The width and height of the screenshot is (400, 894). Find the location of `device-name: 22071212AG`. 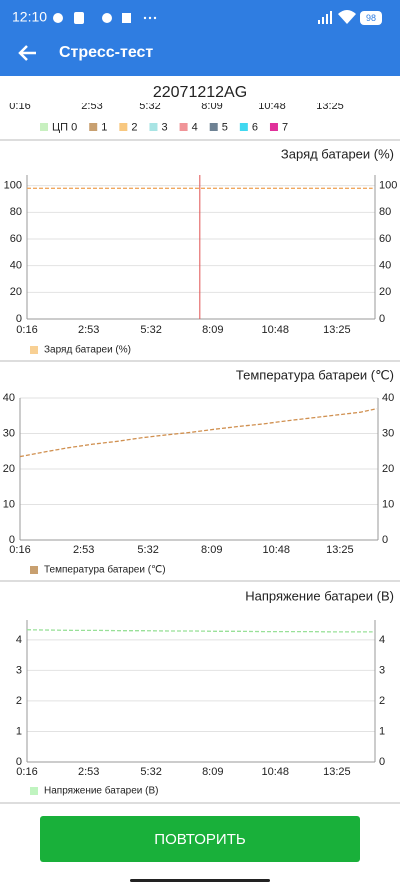

device-name: 22071212AG is located at coordinates (200, 92).